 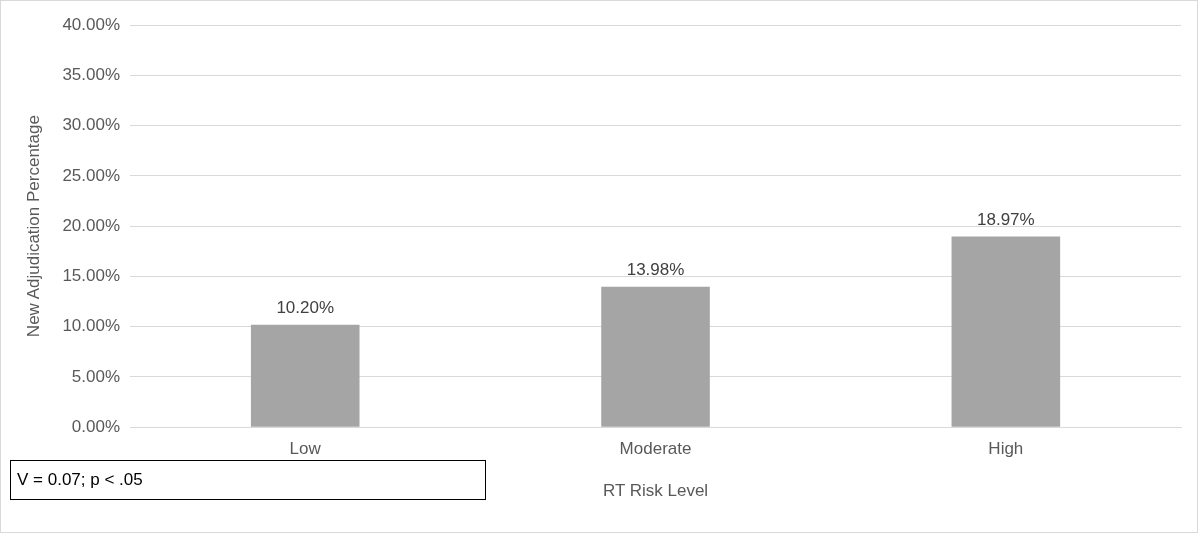 What do you see at coordinates (655, 269) in the screenshot?
I see `data-label: 13.98%` at bounding box center [655, 269].